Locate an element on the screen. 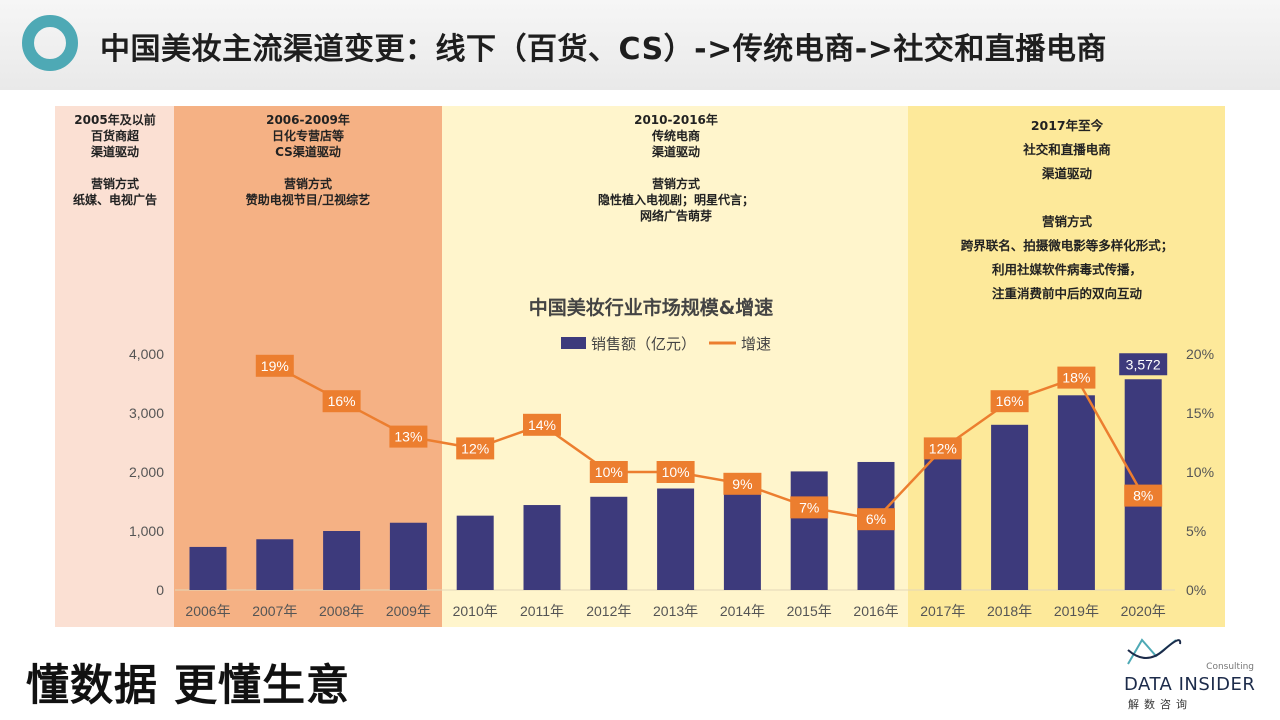 This screenshot has width=1280, height=720. chart-title: 中国美妆行业市场规模&增速 is located at coordinates (651, 307).